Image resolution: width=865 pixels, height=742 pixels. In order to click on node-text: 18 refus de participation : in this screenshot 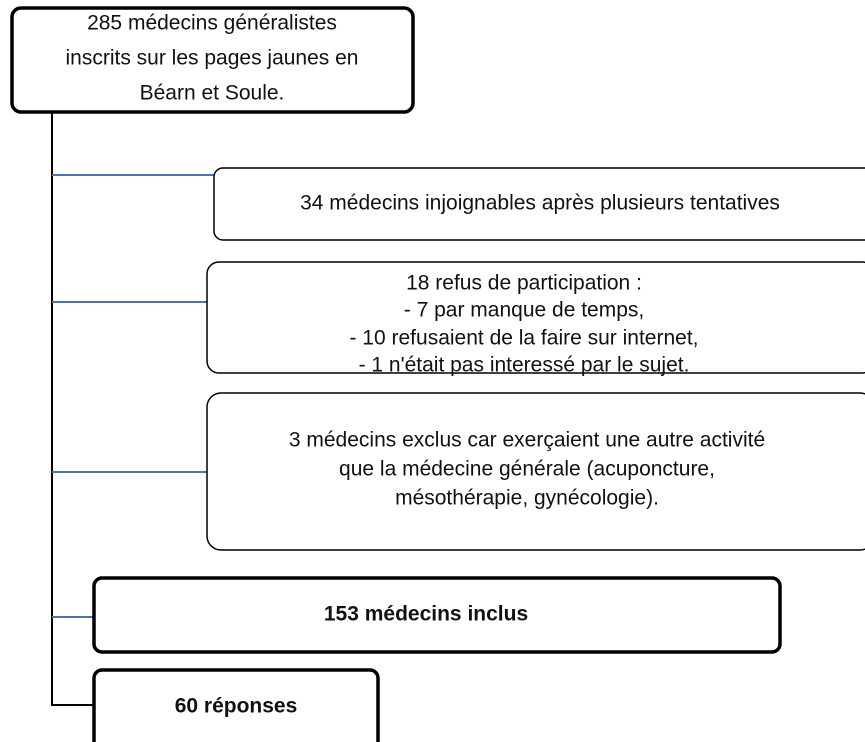, I will do `click(524, 283)`.